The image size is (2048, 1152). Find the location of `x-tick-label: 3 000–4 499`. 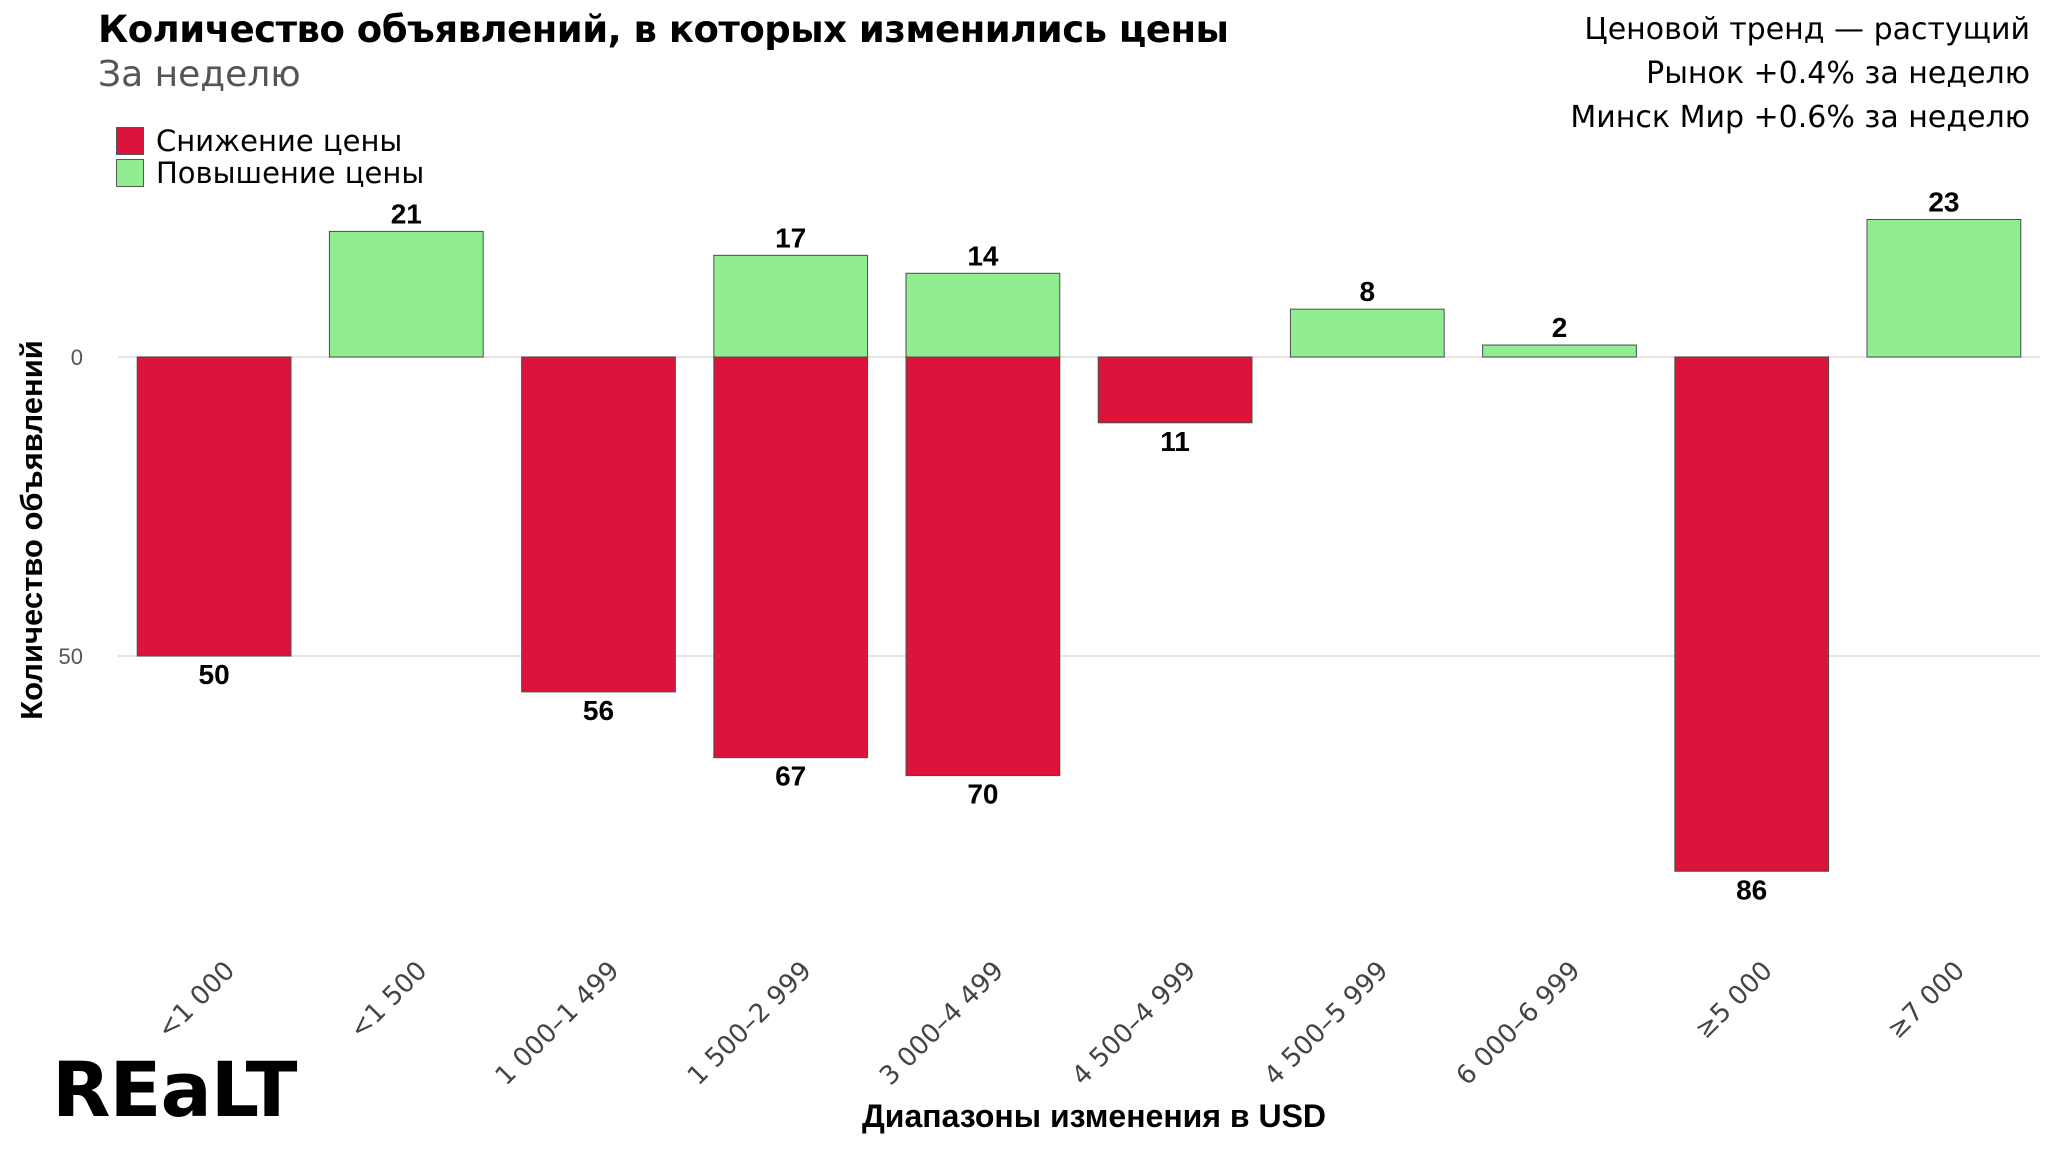

x-tick-label: 3 000–4 499 is located at coordinates (942, 1024).